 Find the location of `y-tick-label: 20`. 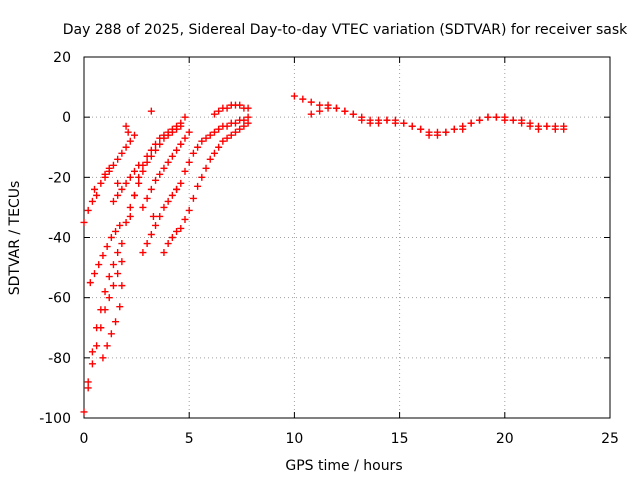

y-tick-label: 20 is located at coordinates (62, 58).